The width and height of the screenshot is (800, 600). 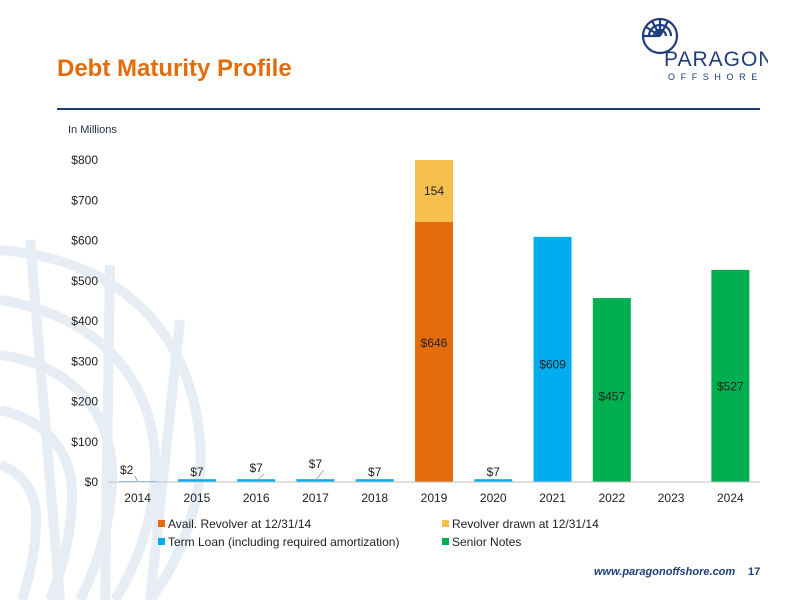 I want to click on y-tick-label: $600, so click(x=84, y=241).